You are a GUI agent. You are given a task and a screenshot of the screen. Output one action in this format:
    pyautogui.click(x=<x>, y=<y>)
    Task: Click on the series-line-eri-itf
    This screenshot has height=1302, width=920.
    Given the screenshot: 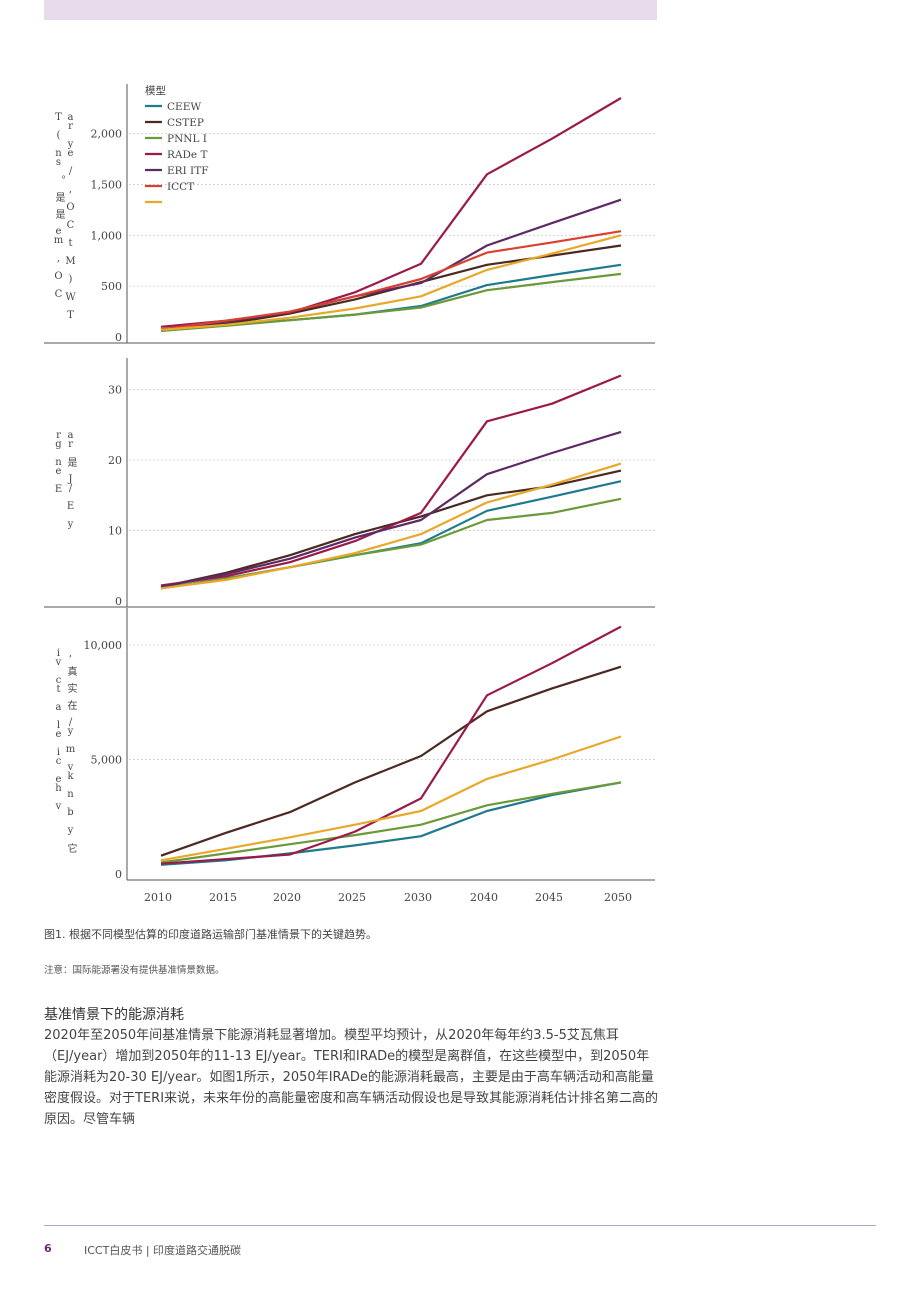 What is the action you would take?
    pyautogui.click(x=391, y=509)
    